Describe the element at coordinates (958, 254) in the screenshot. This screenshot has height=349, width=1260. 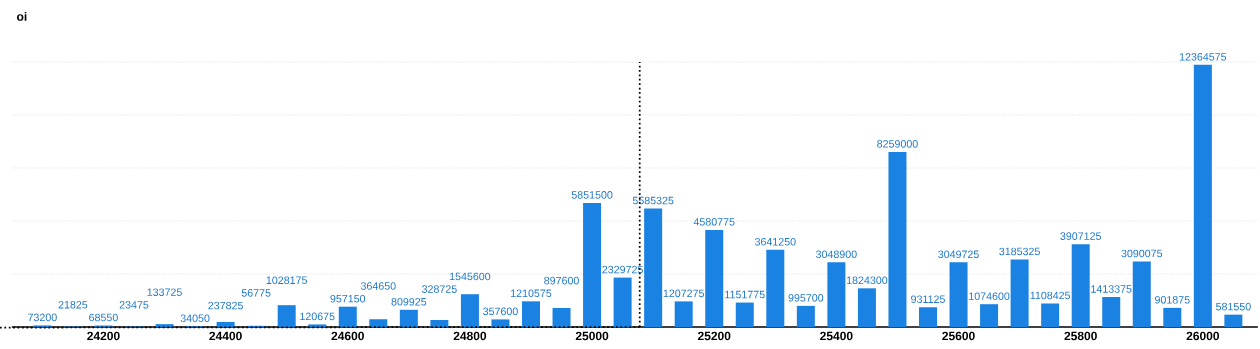
I see `data-label: 3049725` at that location.